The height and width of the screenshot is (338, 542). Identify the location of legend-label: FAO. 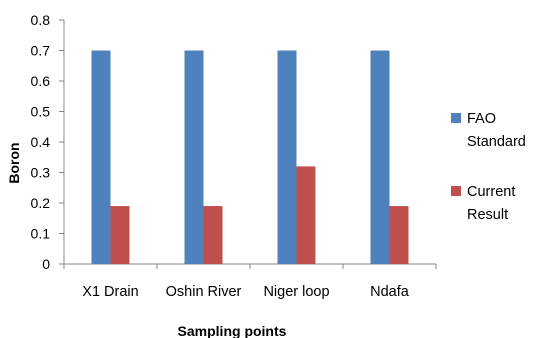
(481, 119).